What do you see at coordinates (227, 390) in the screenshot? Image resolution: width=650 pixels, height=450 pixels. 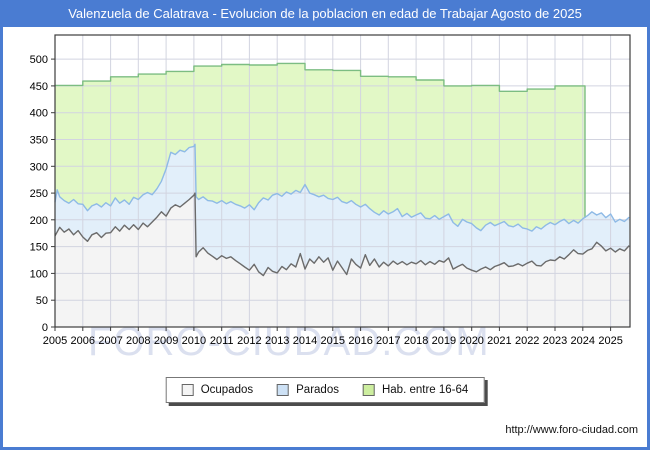 I see `legend-label-ocupados: Ocupados` at bounding box center [227, 390].